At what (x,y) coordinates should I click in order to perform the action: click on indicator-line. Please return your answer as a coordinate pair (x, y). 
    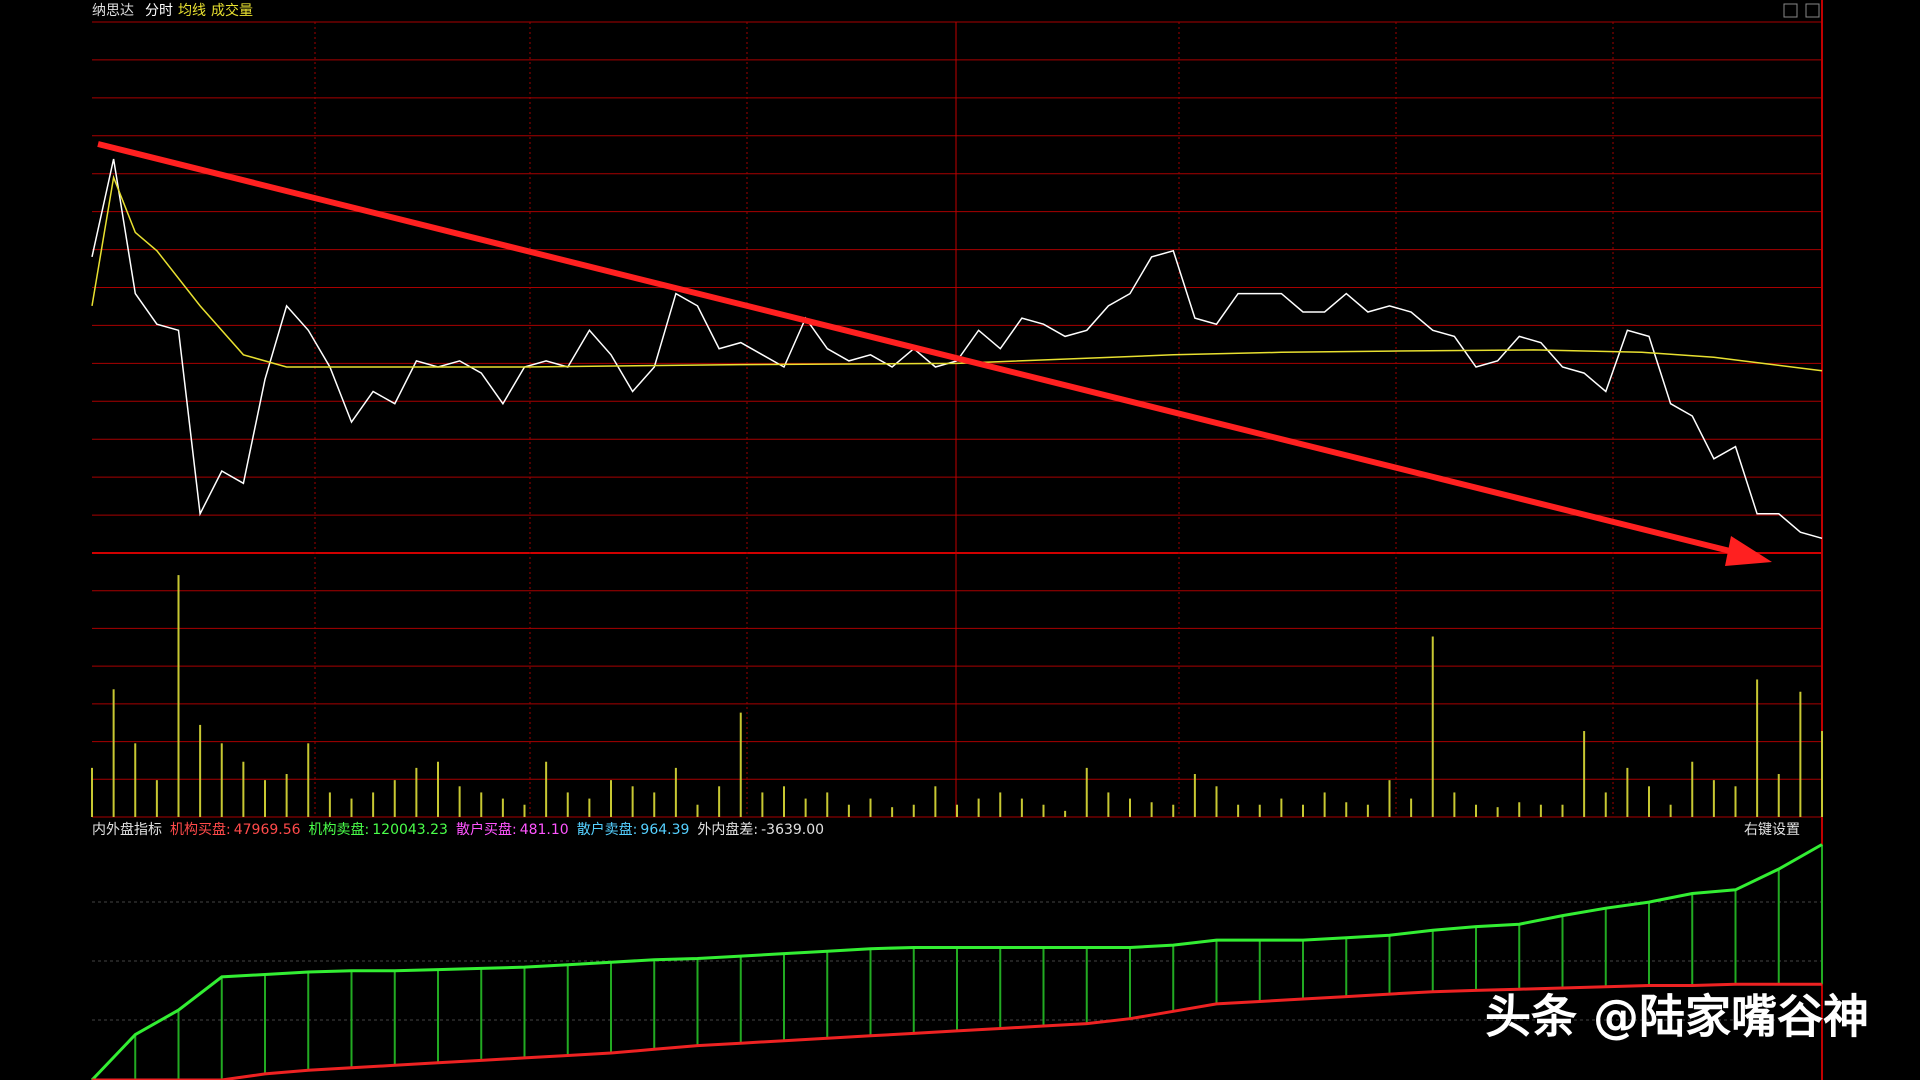
    Looking at the image, I should click on (957, 1031).